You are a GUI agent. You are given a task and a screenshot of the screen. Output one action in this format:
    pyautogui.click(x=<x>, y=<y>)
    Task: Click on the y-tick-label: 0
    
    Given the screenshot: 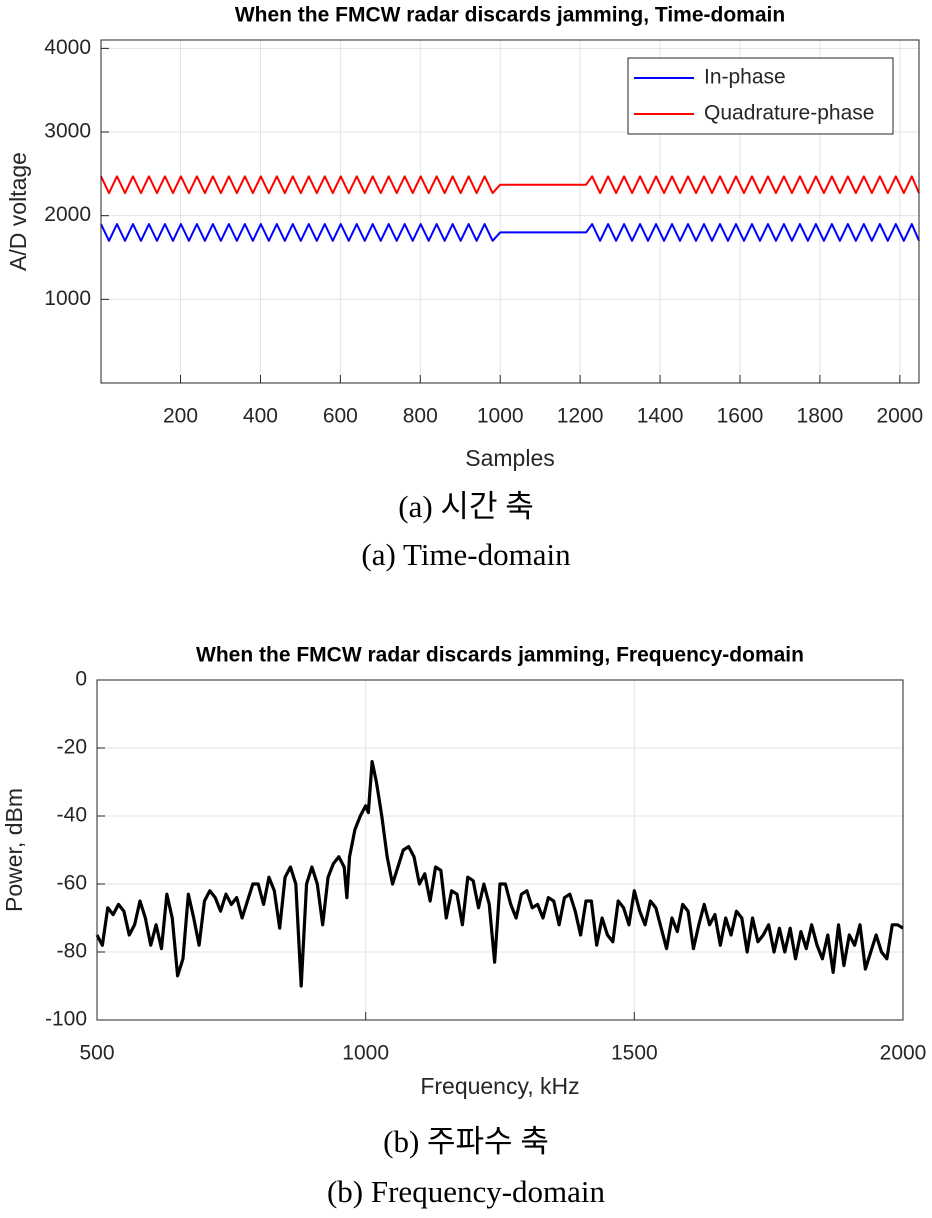 What is the action you would take?
    pyautogui.click(x=81, y=679)
    